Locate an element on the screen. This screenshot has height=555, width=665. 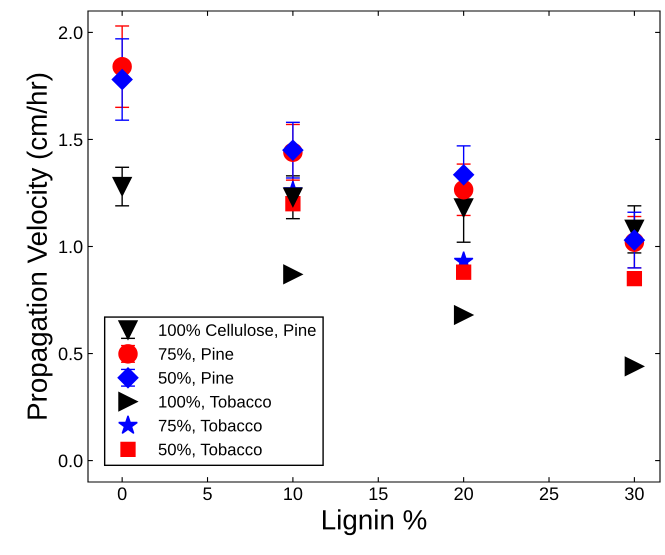
legend-label: 50%, Pine is located at coordinates (196, 379).